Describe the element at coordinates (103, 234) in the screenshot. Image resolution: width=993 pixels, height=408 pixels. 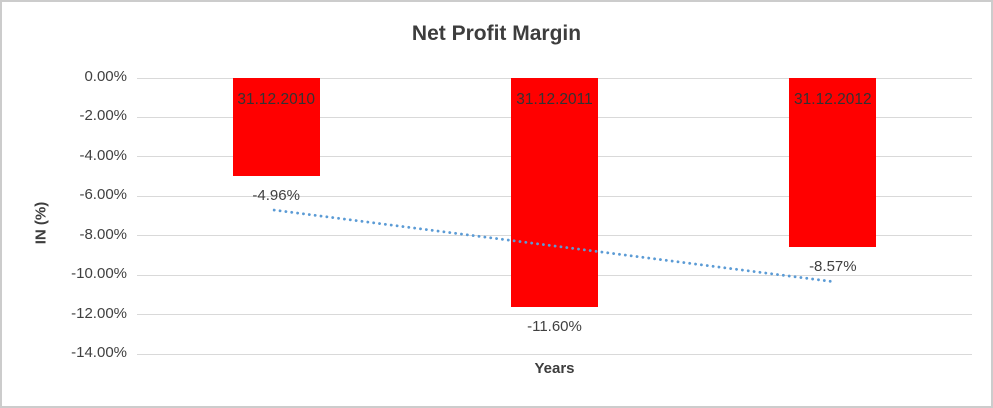
I see `y-tick-label: -8.00%` at that location.